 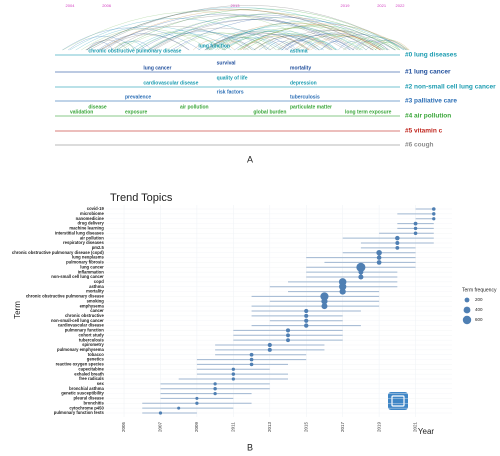 I want to click on legend-symbol, so click(x=467, y=320).